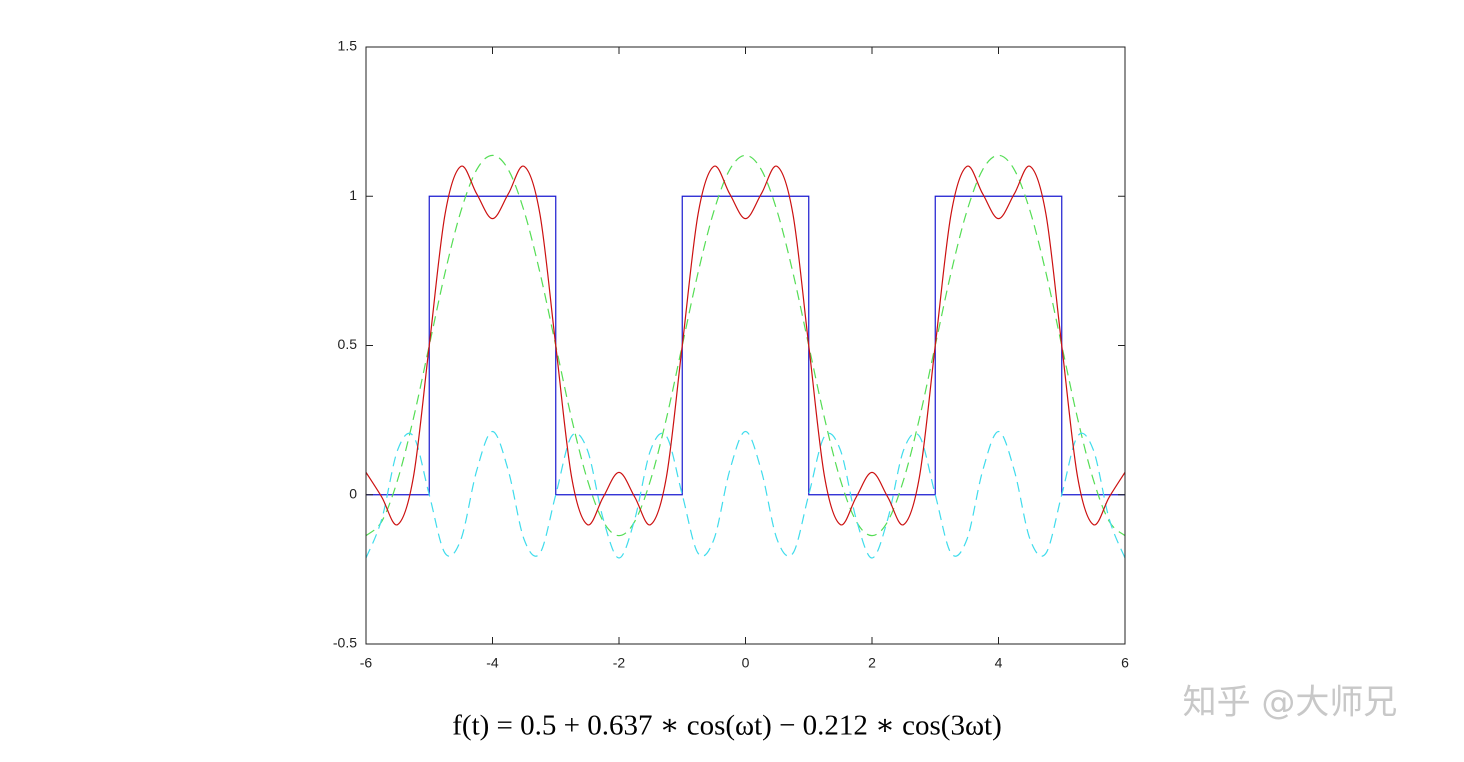 The image size is (1464, 762). I want to click on x-tick-label: 0, so click(746, 663).